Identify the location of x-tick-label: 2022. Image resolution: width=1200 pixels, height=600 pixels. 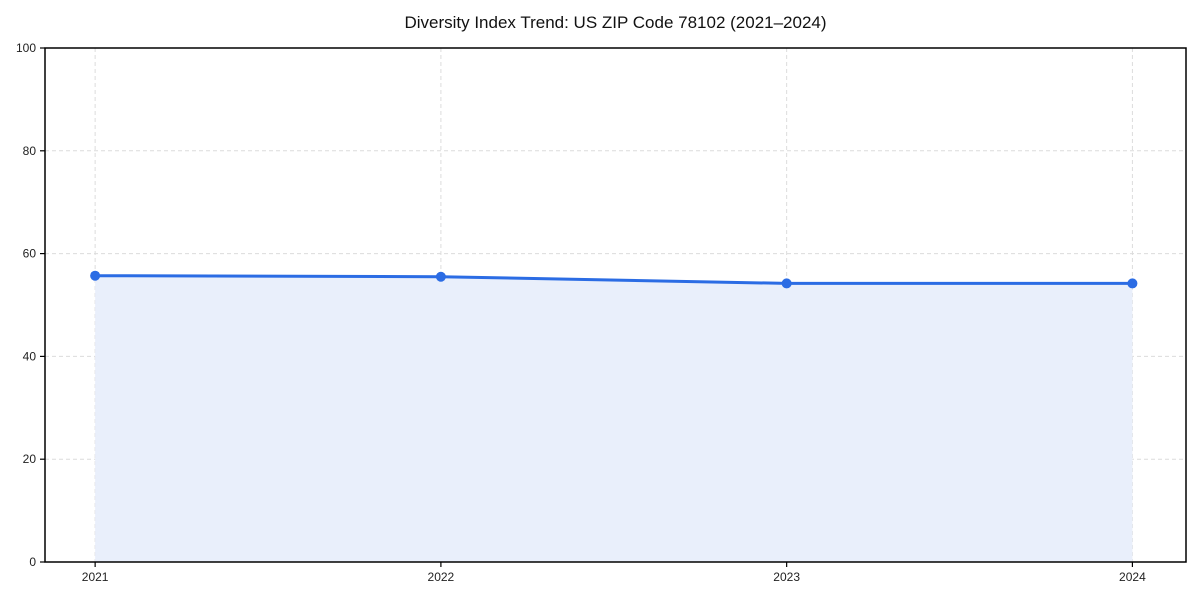
(441, 577).